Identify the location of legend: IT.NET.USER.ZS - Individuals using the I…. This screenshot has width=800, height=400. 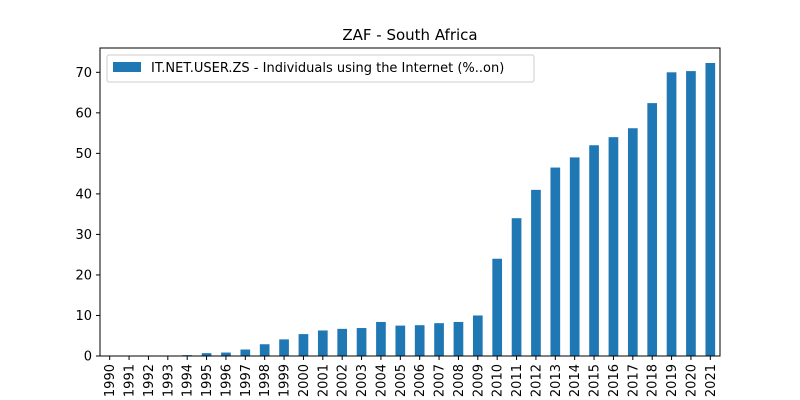
(320, 68).